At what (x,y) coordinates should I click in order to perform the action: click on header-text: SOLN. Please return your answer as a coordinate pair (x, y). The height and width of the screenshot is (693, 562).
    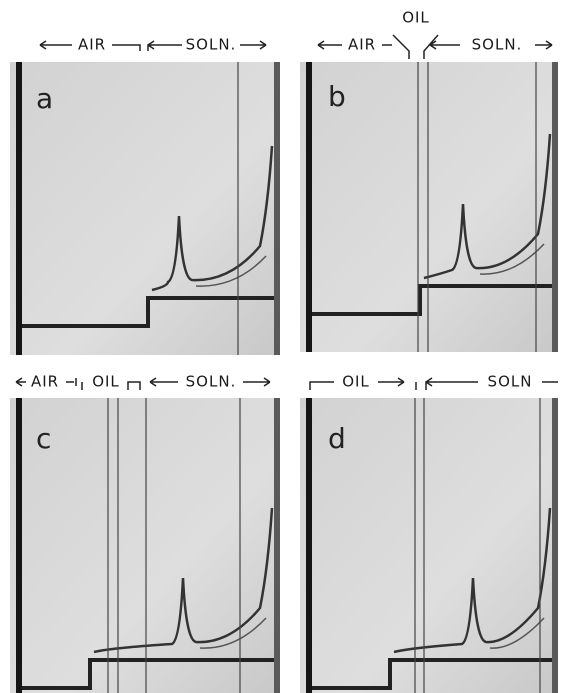
    Looking at the image, I should click on (510, 382).